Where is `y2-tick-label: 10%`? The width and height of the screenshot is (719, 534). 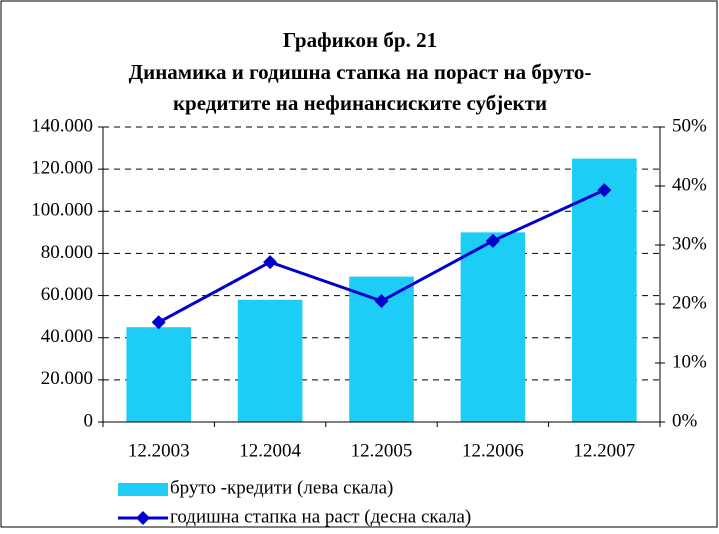
y2-tick-label: 10% is located at coordinates (689, 361).